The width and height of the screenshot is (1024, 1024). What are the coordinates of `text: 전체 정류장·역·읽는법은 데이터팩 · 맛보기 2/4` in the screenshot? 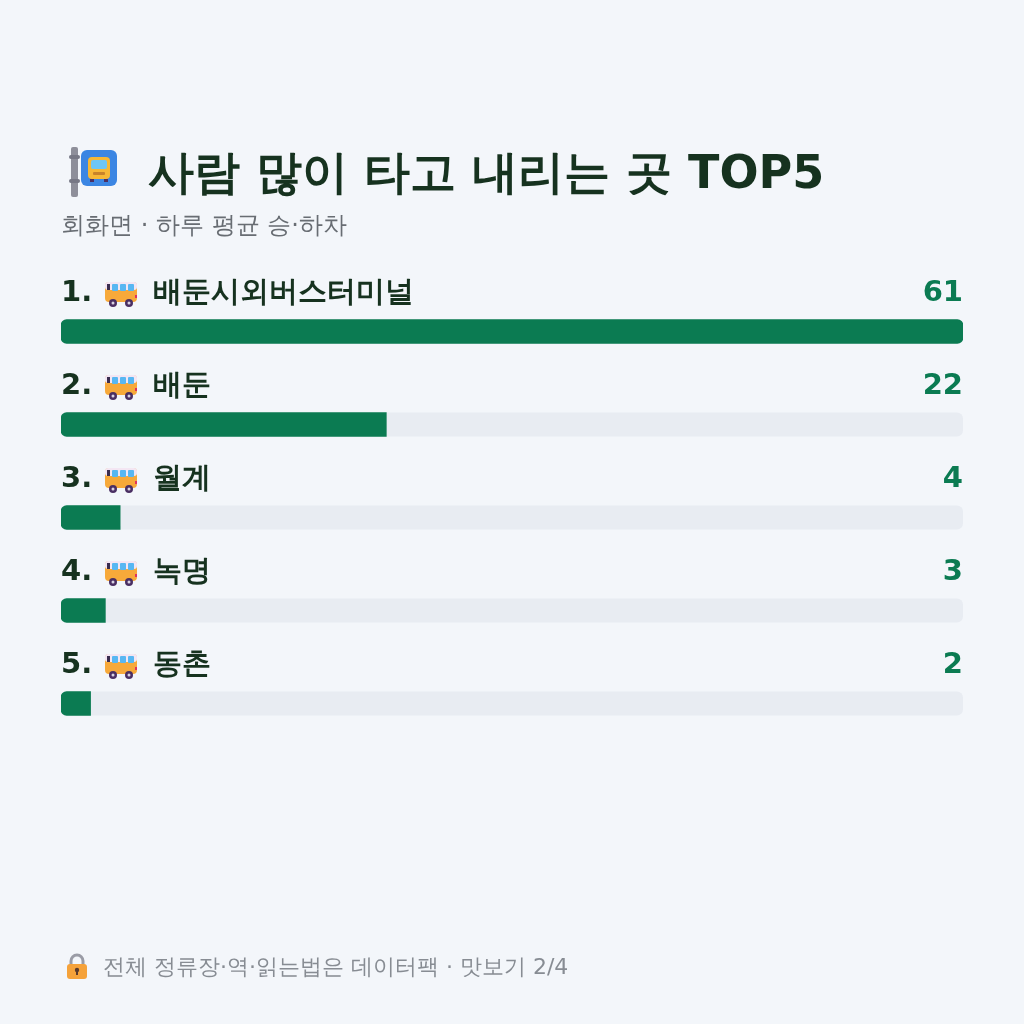 It's located at (336, 967).